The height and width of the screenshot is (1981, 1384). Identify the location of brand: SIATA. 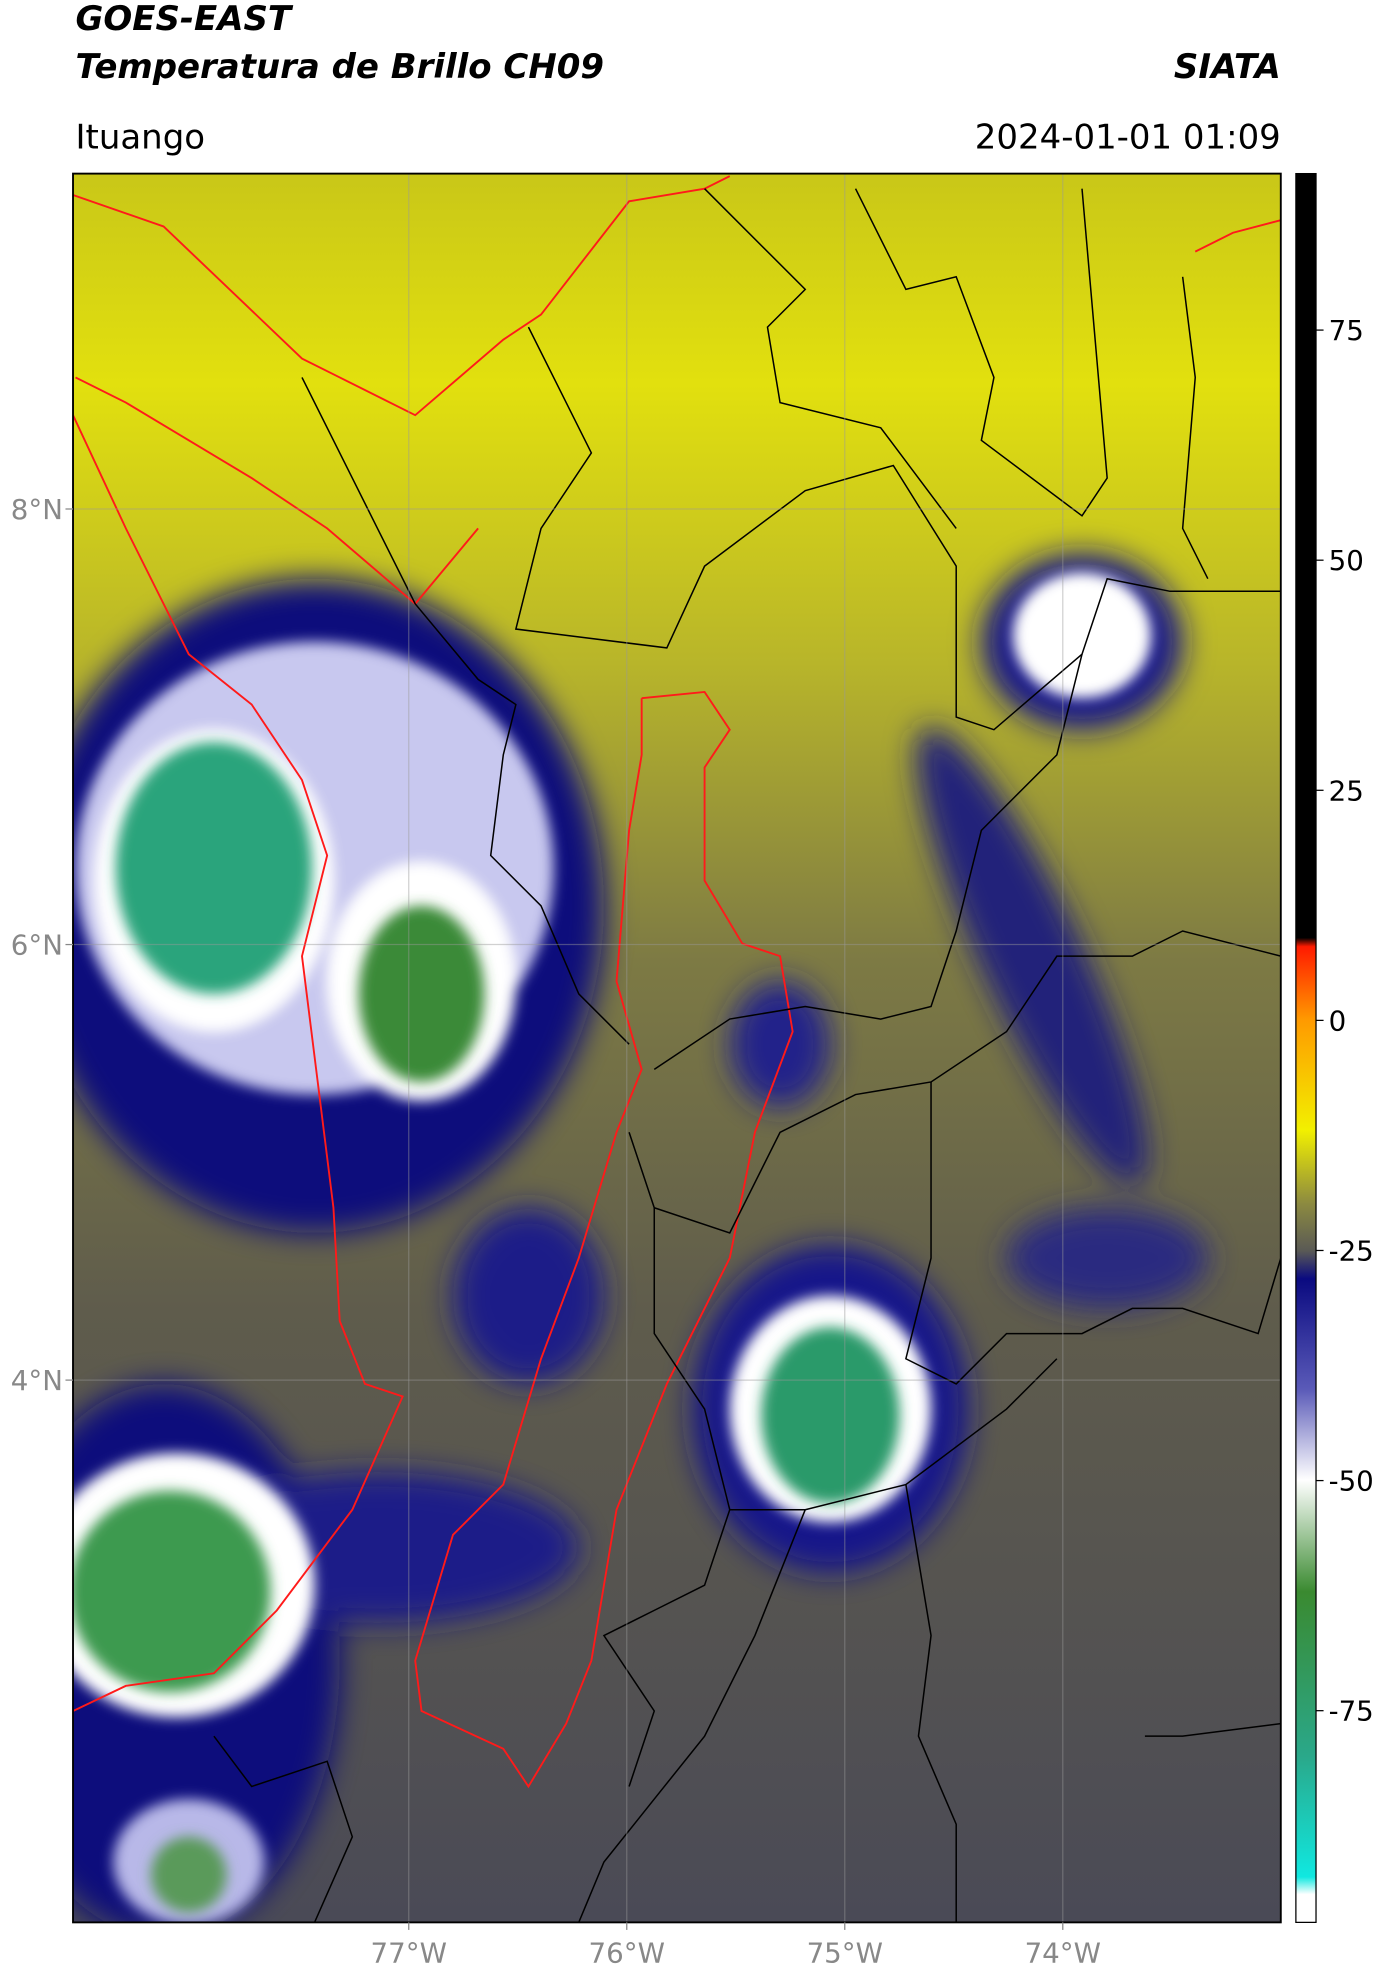
(1227, 67).